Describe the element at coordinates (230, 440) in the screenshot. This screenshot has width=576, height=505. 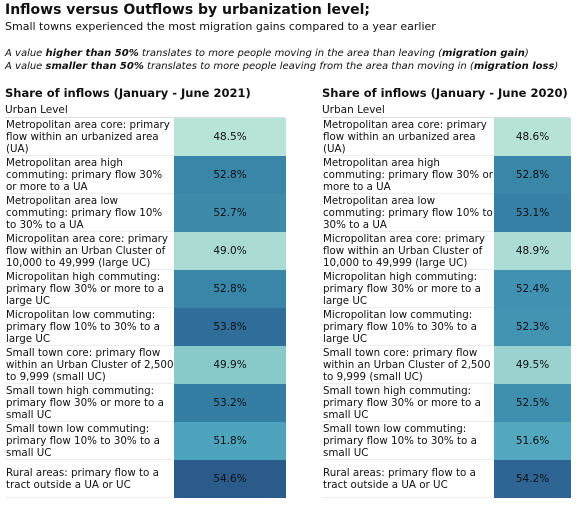
I see `value-cell: 51.8%` at that location.